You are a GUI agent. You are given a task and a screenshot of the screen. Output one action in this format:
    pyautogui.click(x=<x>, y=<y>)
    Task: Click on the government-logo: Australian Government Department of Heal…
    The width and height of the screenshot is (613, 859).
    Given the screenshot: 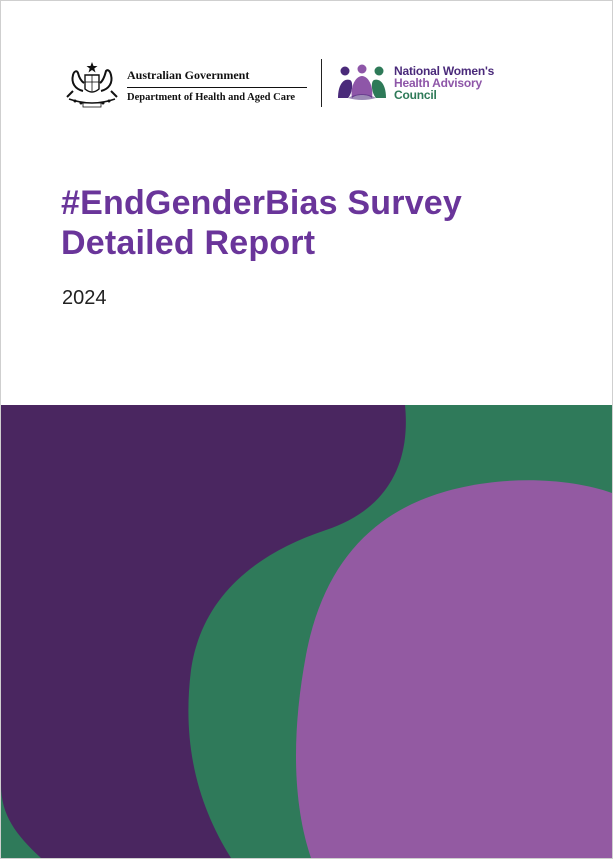 What is the action you would take?
    pyautogui.click(x=184, y=85)
    